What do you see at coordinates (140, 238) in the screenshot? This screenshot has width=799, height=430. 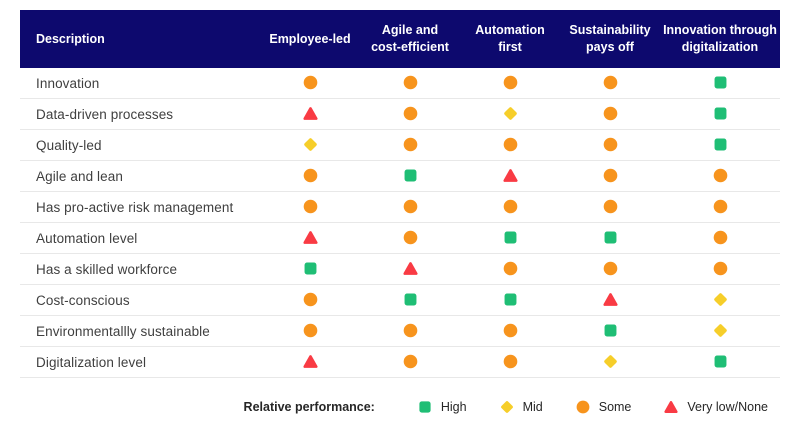 I see `row-label: Automation level` at bounding box center [140, 238].